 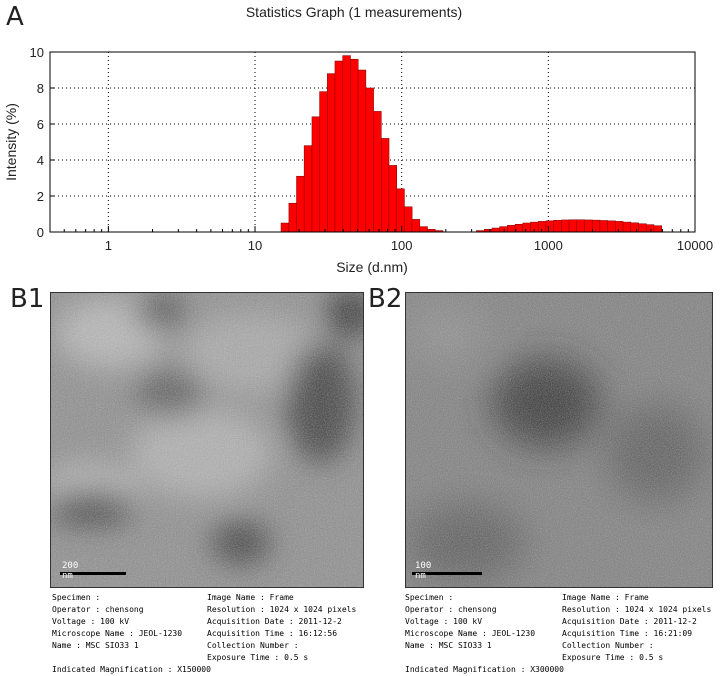 What do you see at coordinates (40, 232) in the screenshot?
I see `y-tick-label: 0` at bounding box center [40, 232].